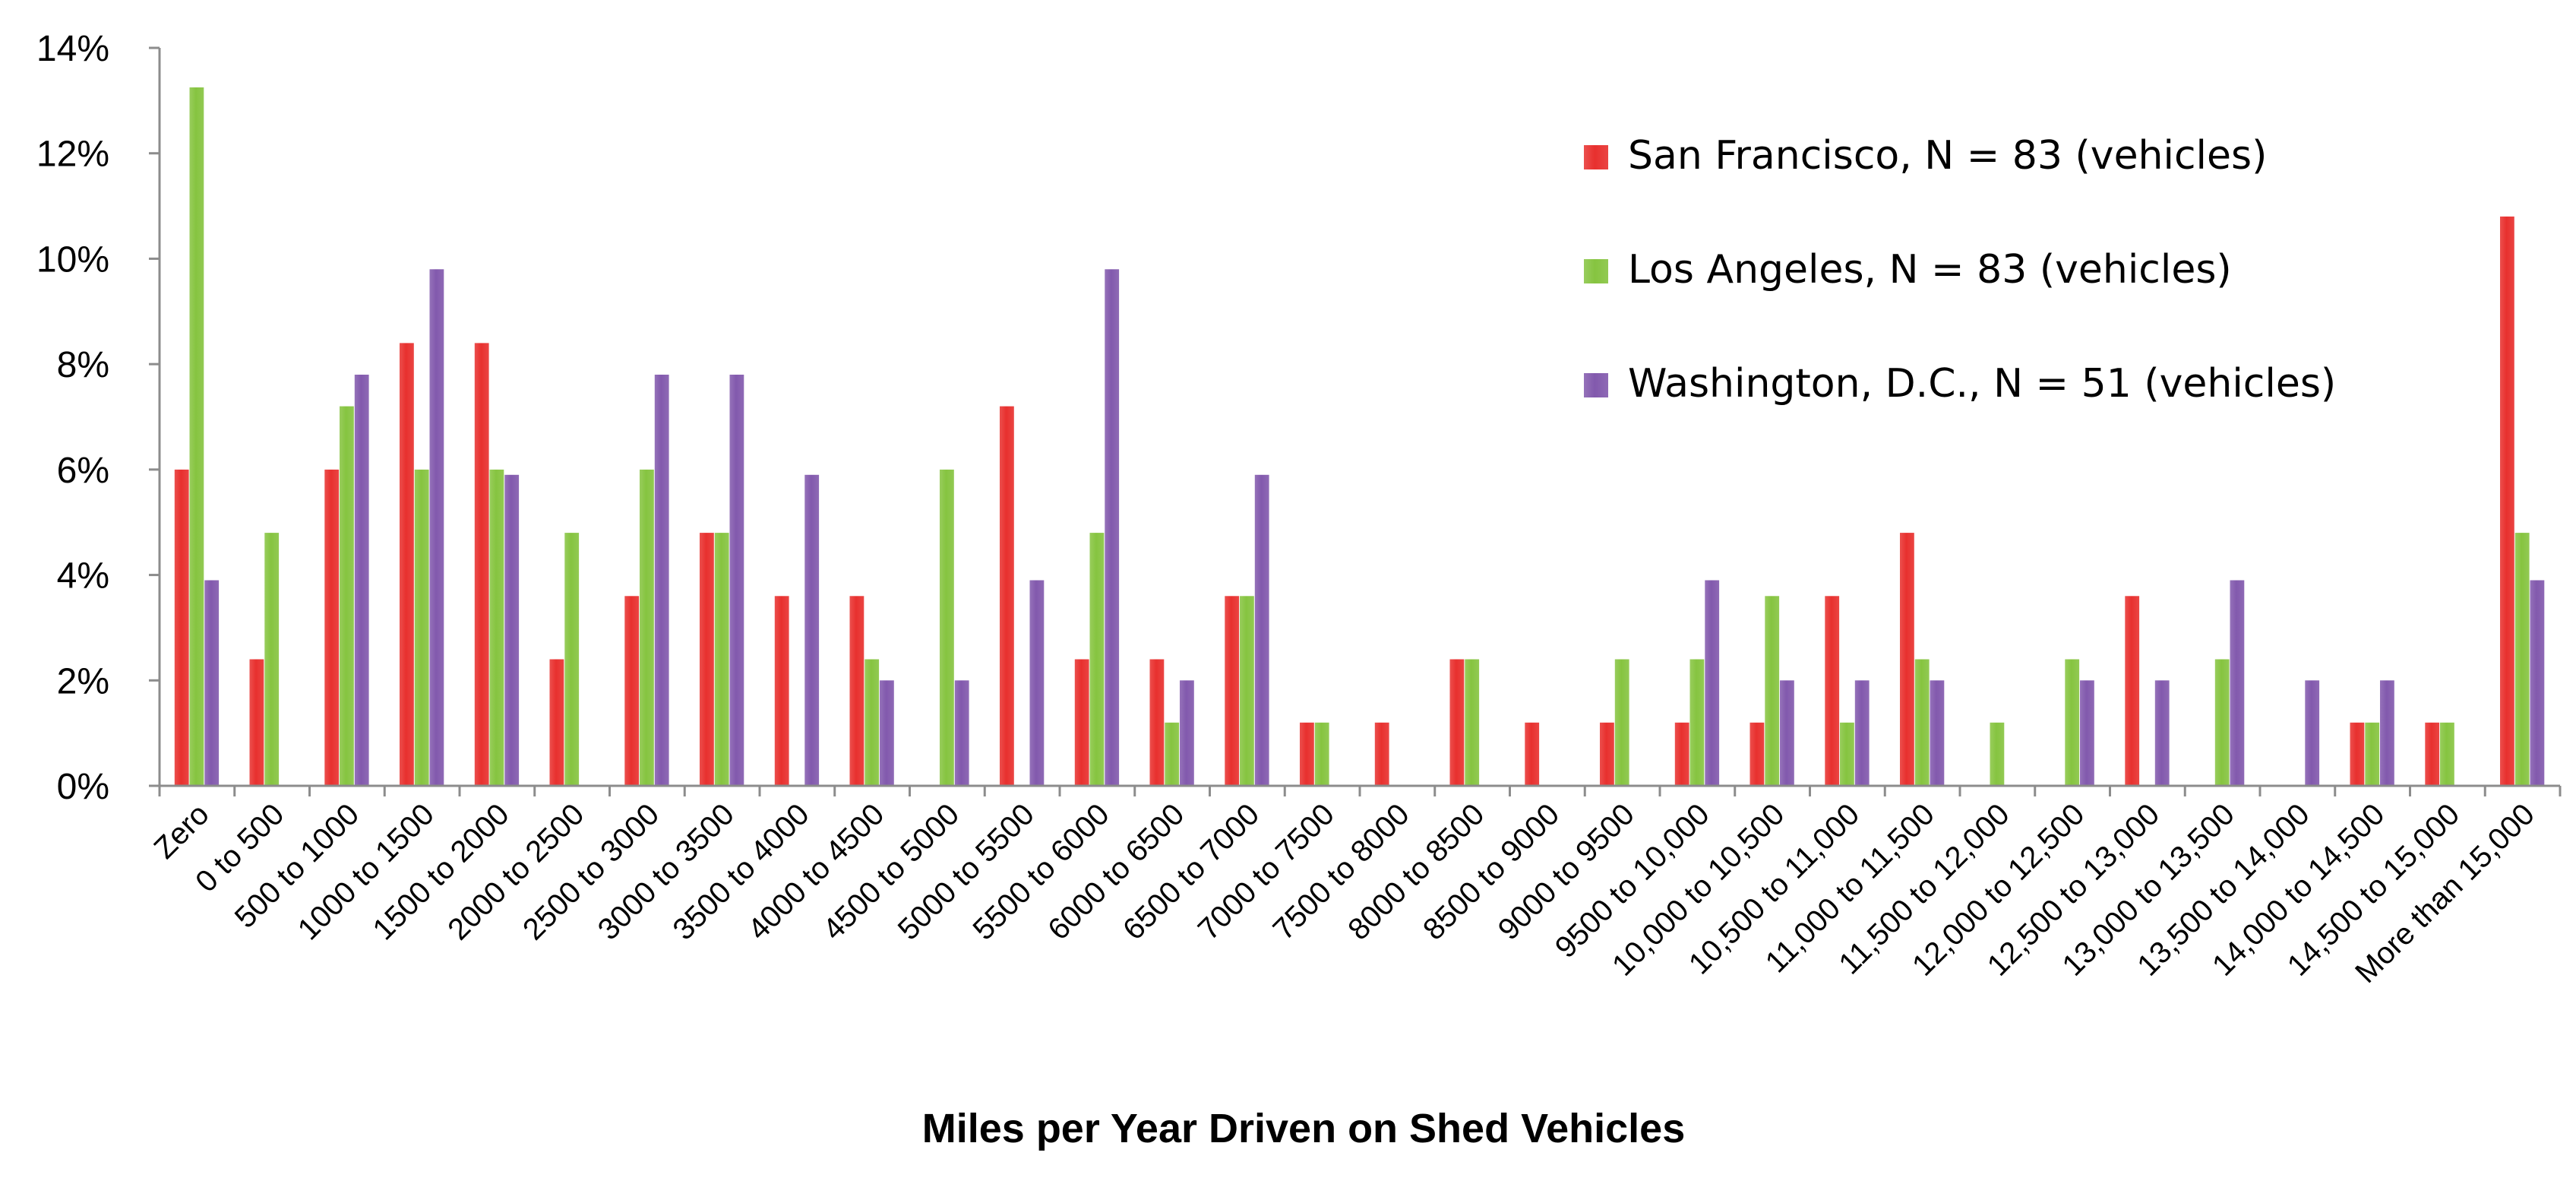  I want to click on y-tick-labels: 0% 2% 4% 6% 8% 10% 12% 14%, so click(72, 418).